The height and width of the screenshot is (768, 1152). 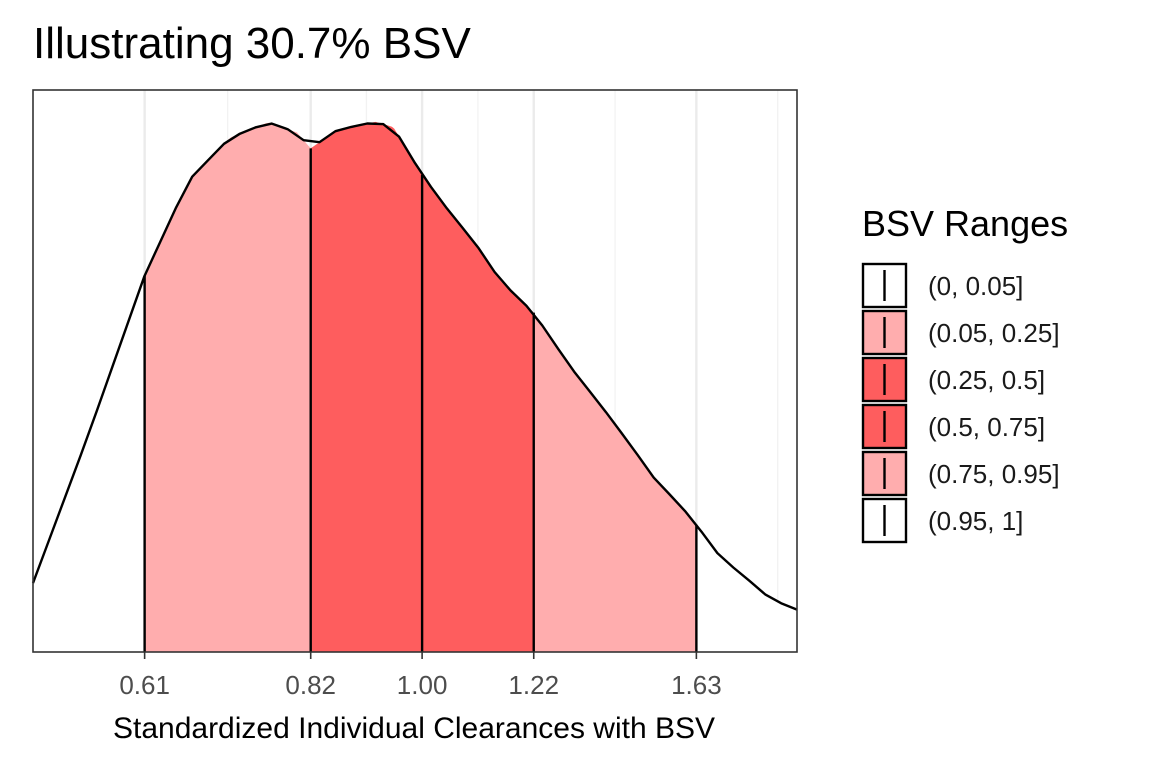 I want to click on legend-label: (0.05, 0.25], so click(x=994, y=333).